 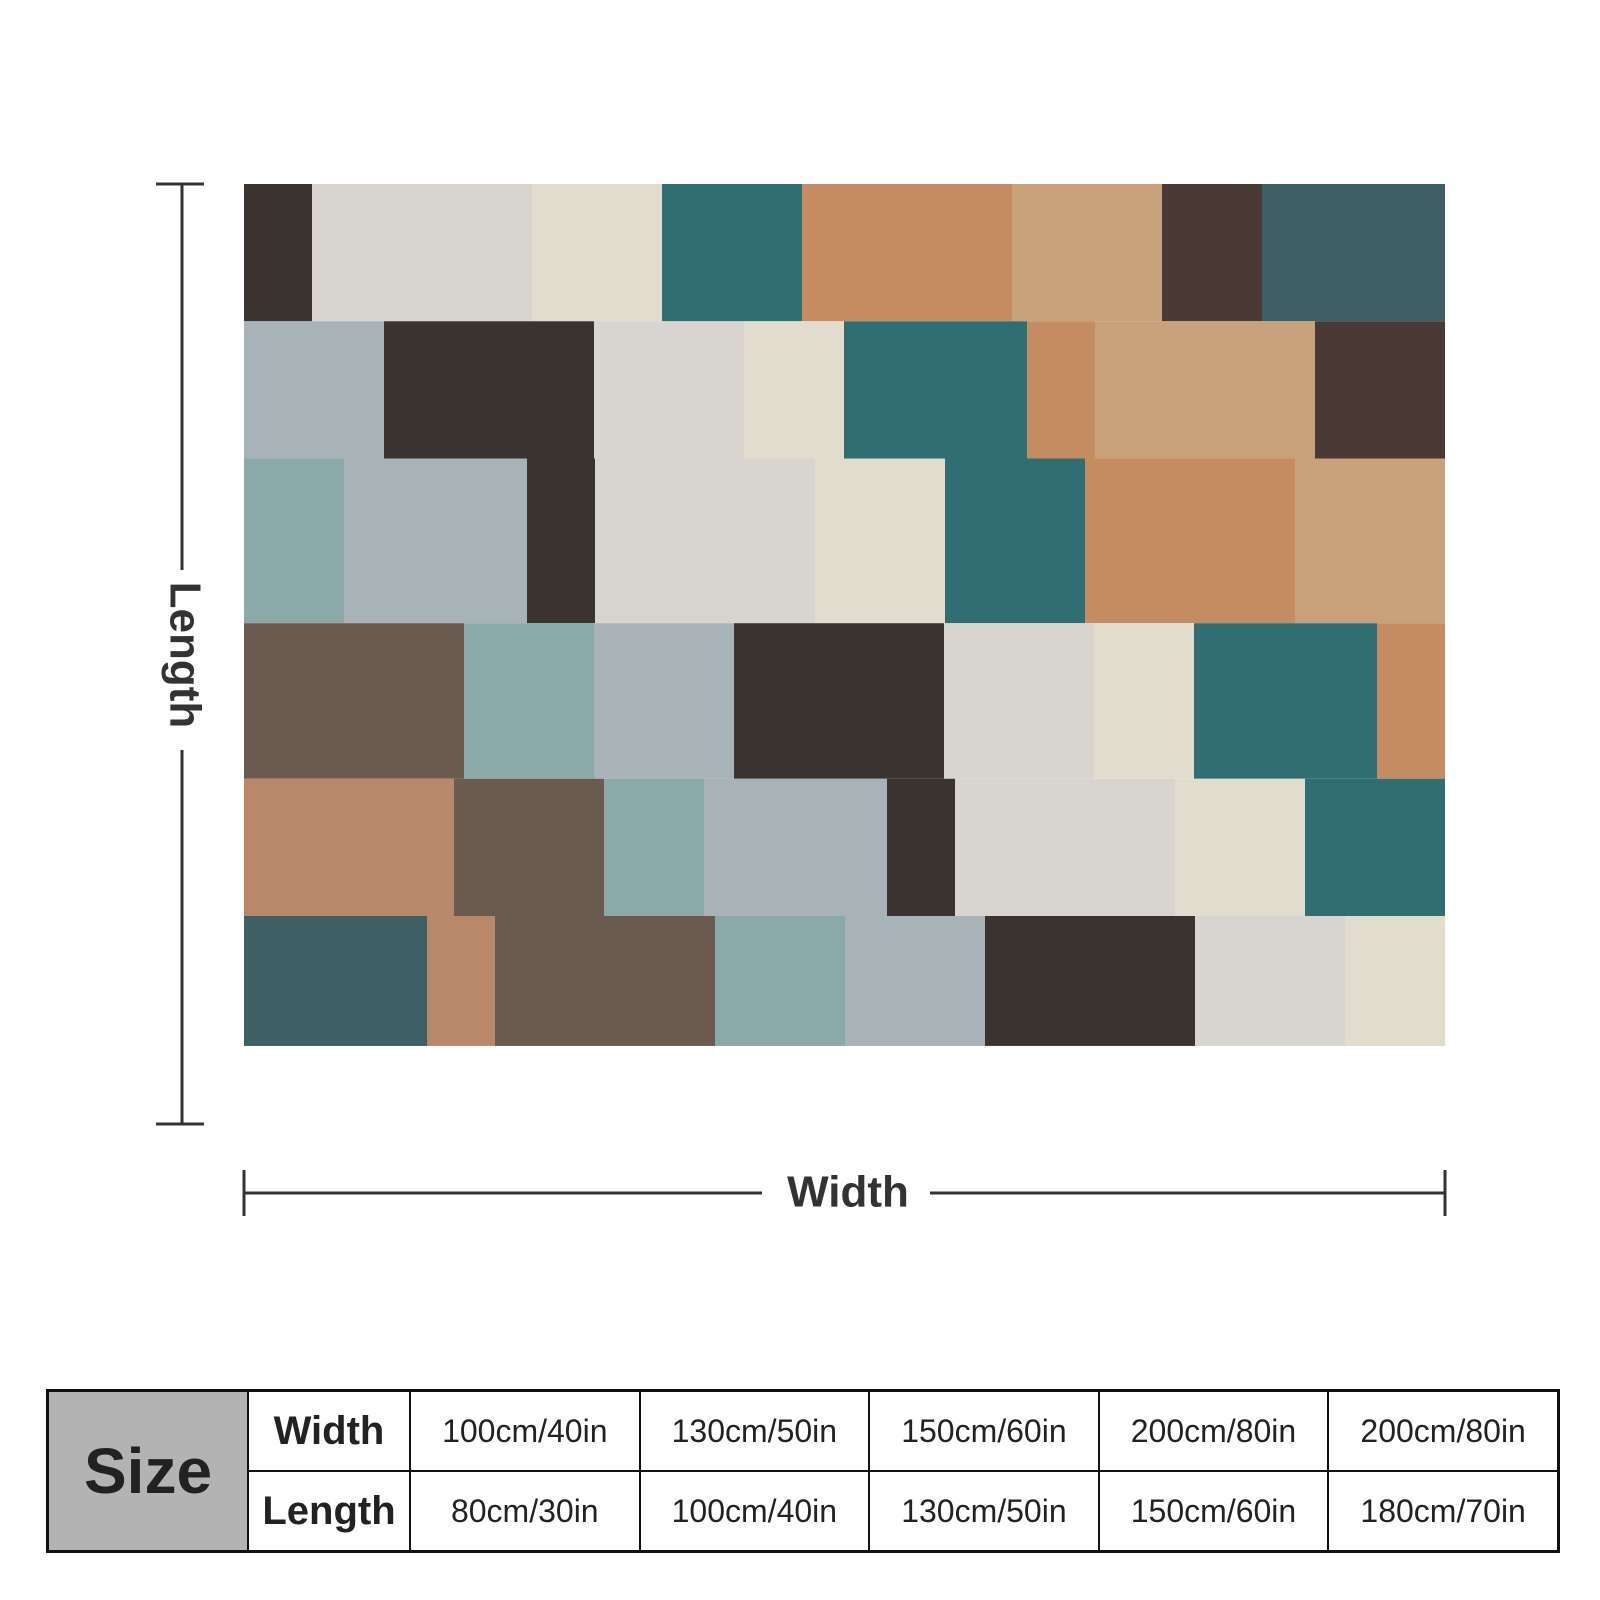 I want to click on row-header: Length, so click(x=329, y=1511).